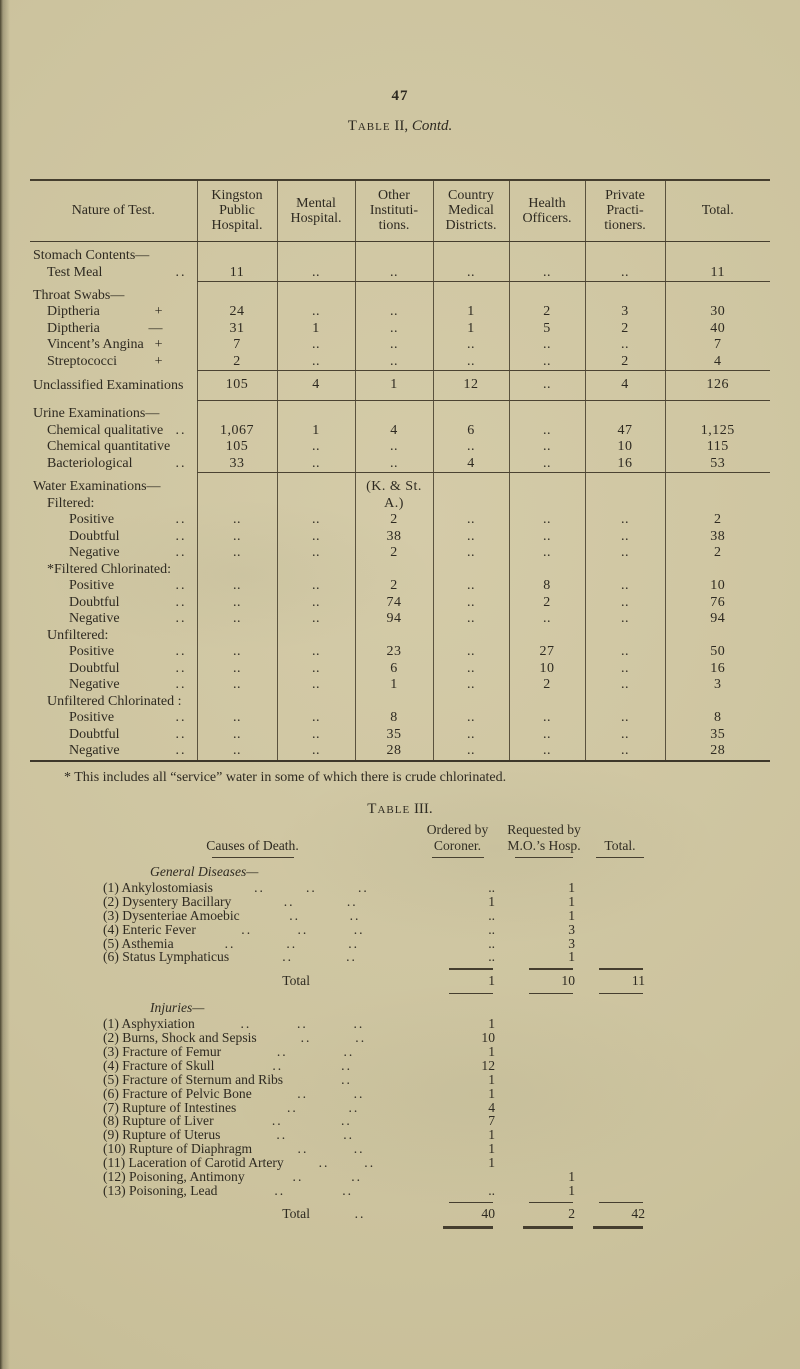 Image resolution: width=800 pixels, height=1369 pixels. What do you see at coordinates (236, 273) in the screenshot?
I see `value-cell: 11` at bounding box center [236, 273].